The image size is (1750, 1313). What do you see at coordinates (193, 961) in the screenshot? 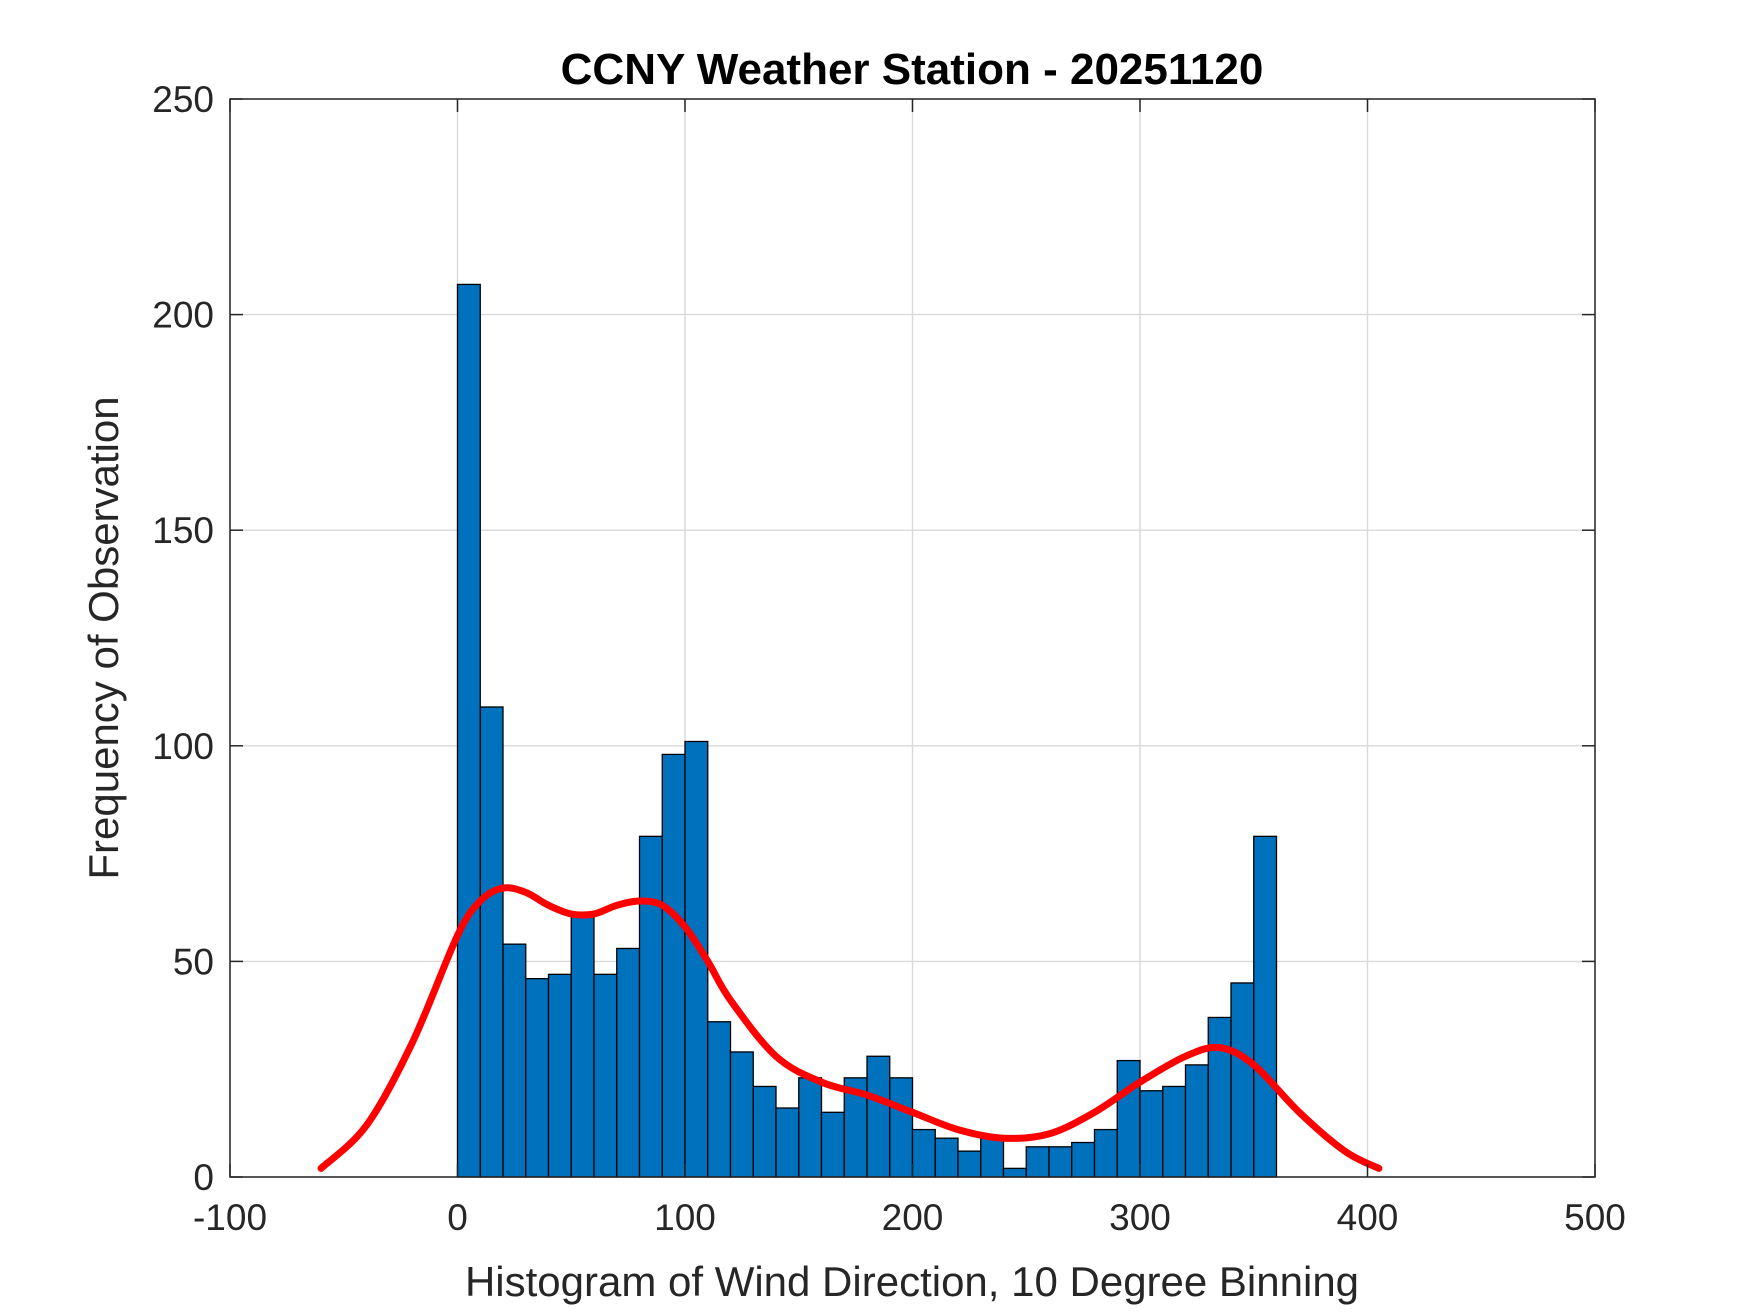
I see `y-tick-label: 50` at bounding box center [193, 961].